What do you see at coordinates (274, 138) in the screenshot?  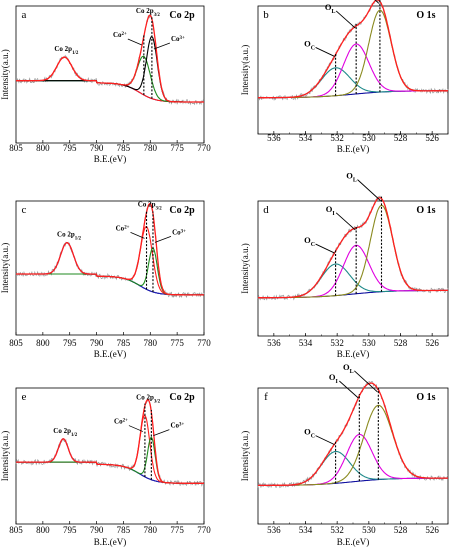 I see `x-tick-label: 536` at bounding box center [274, 138].